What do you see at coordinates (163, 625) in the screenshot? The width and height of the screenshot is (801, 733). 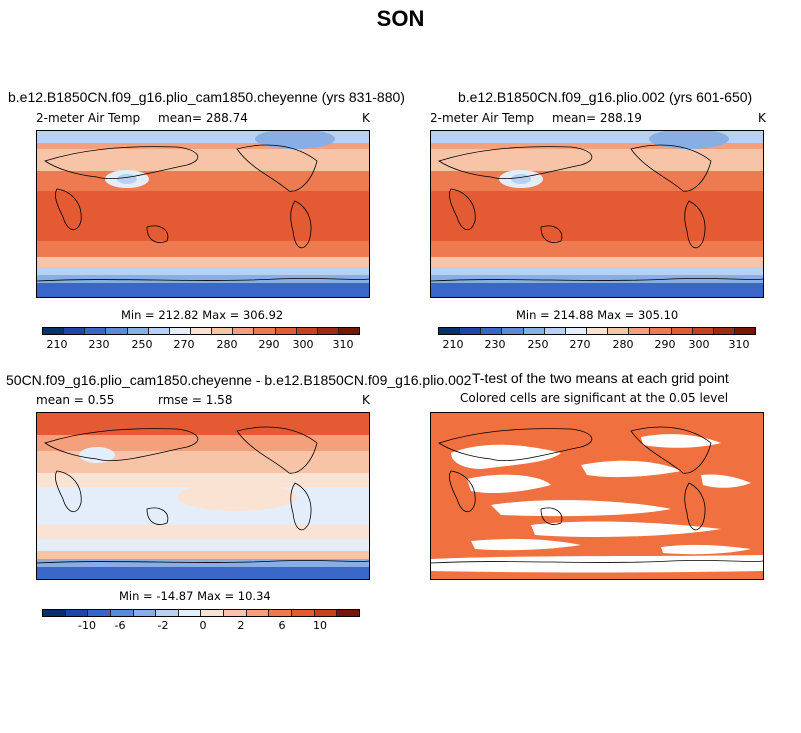 I see `panel3-tick: -2` at bounding box center [163, 625].